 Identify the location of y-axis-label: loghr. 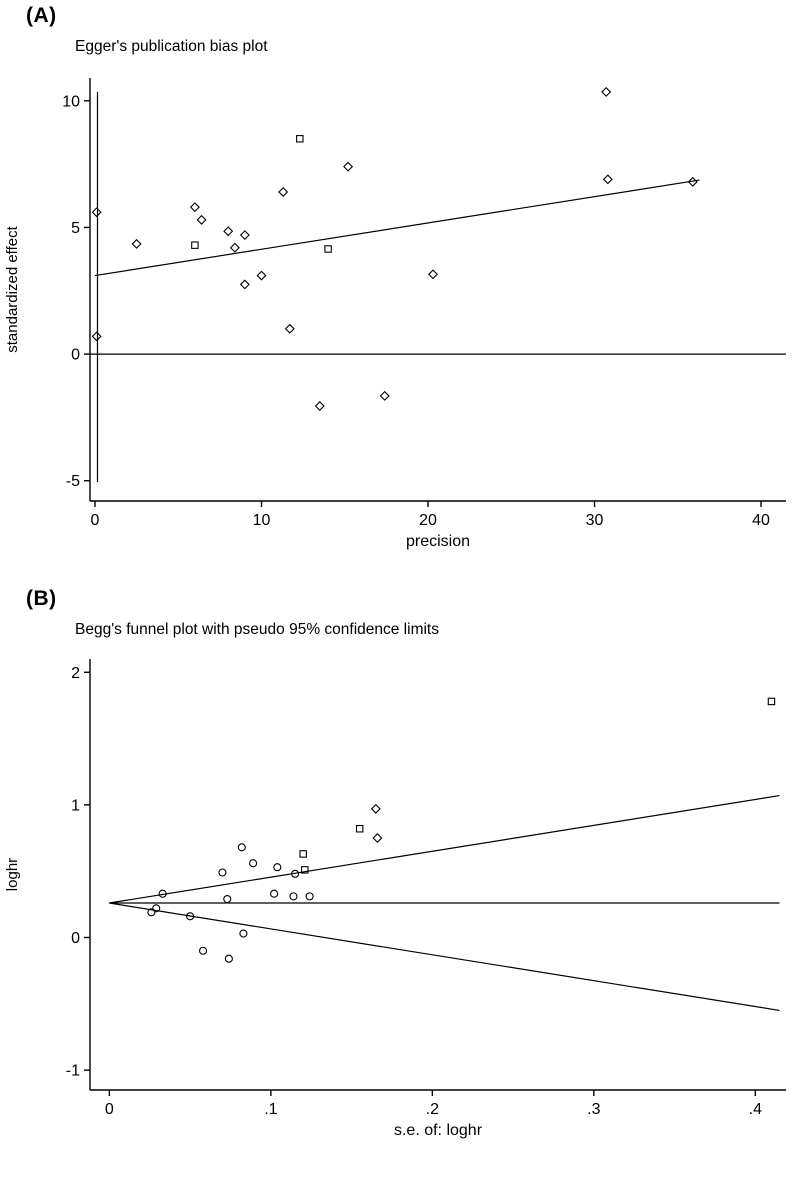
(12, 874).